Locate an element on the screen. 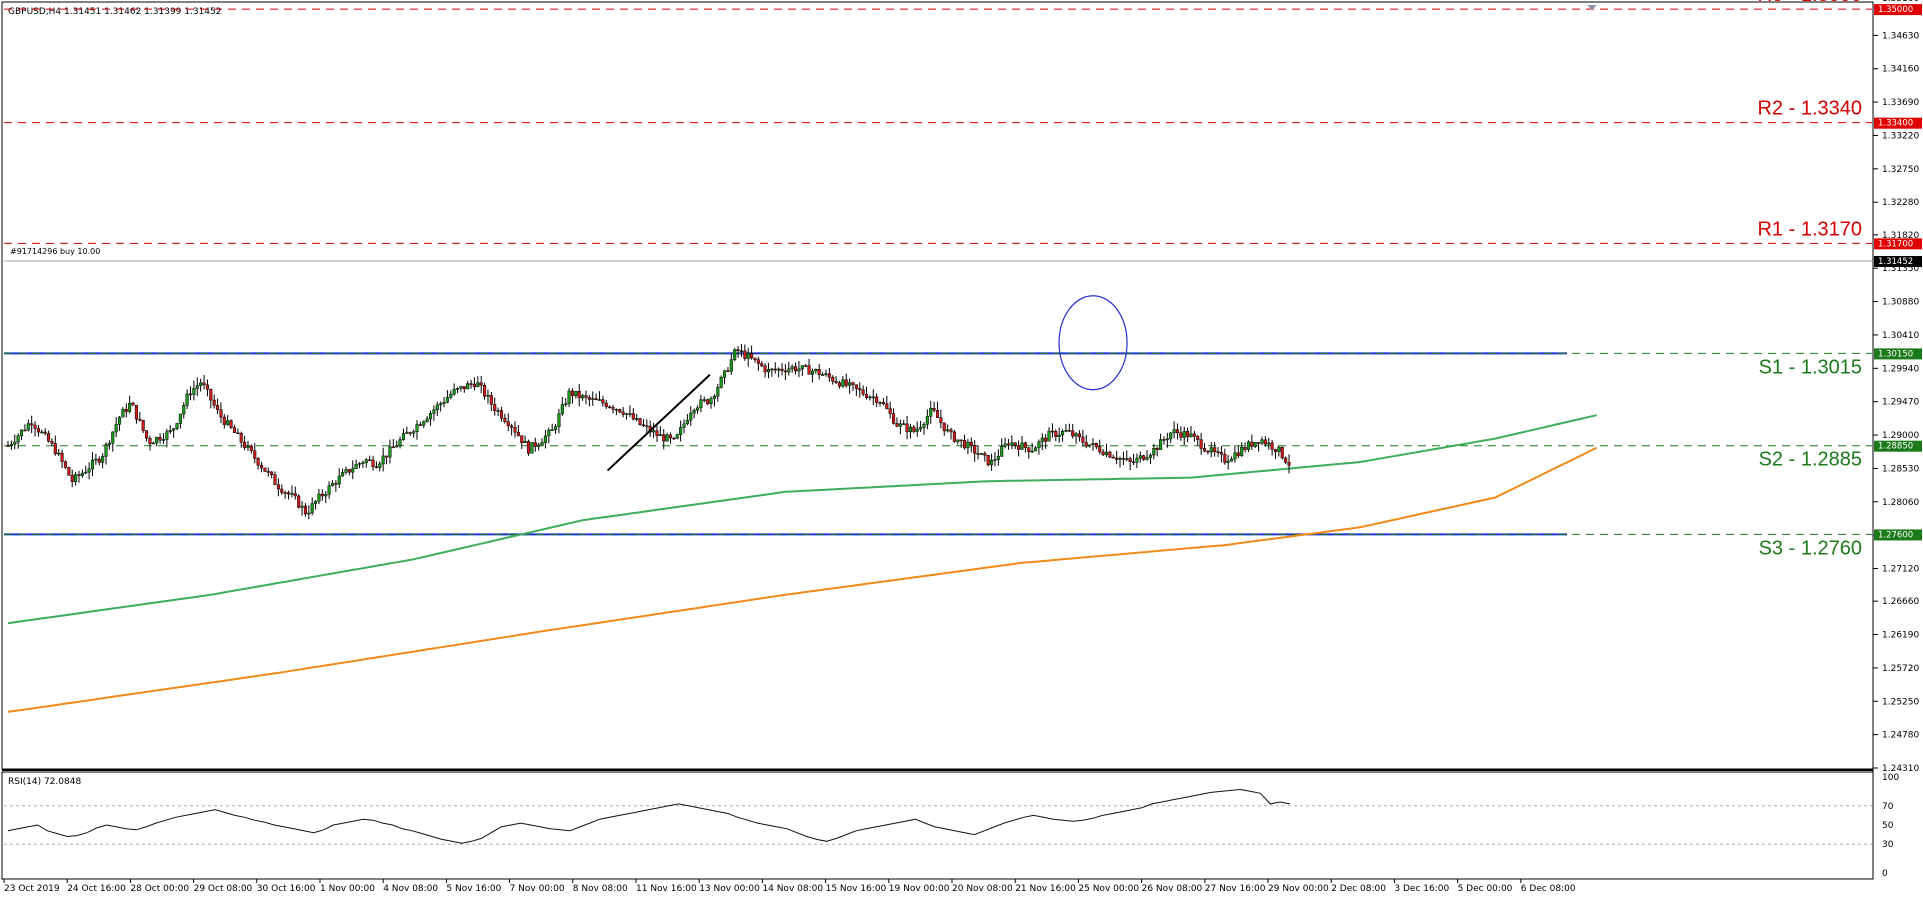 The width and height of the screenshot is (1923, 904). price-tick-label: 1.29940 is located at coordinates (1900, 369).